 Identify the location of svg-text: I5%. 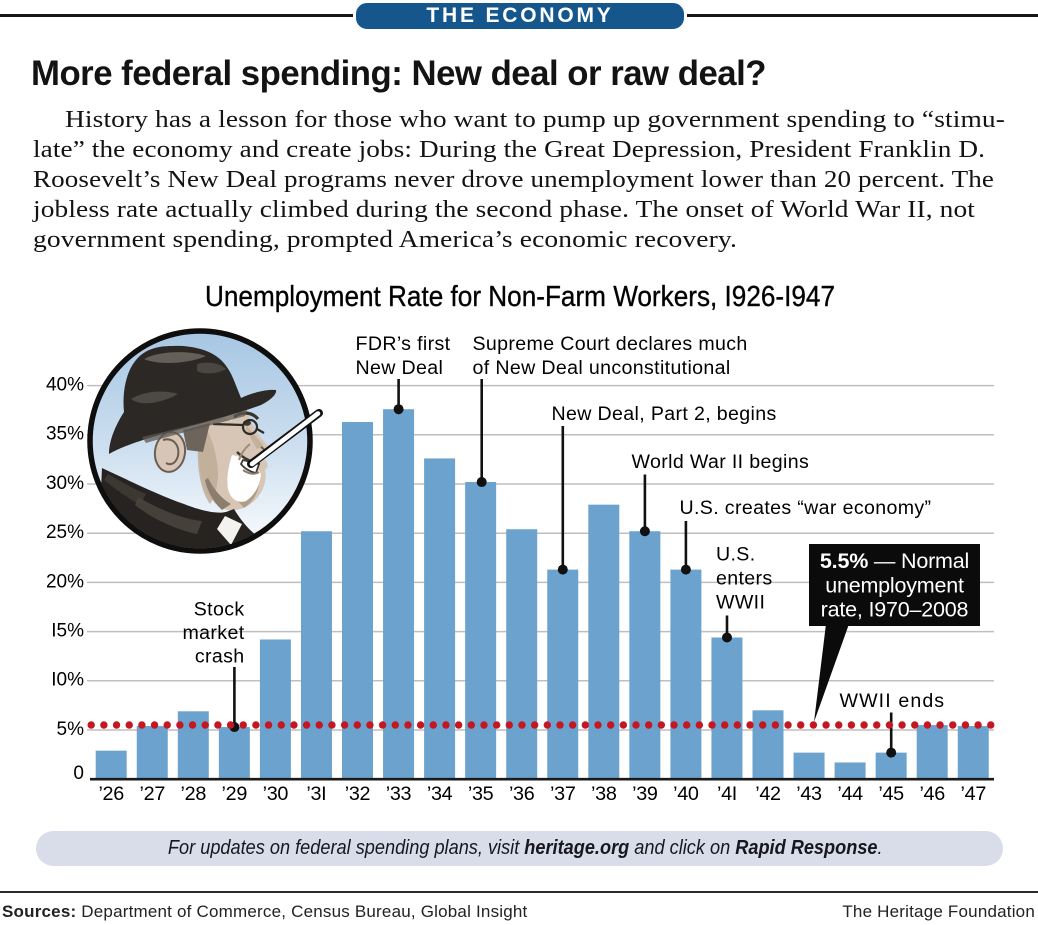
(67, 631).